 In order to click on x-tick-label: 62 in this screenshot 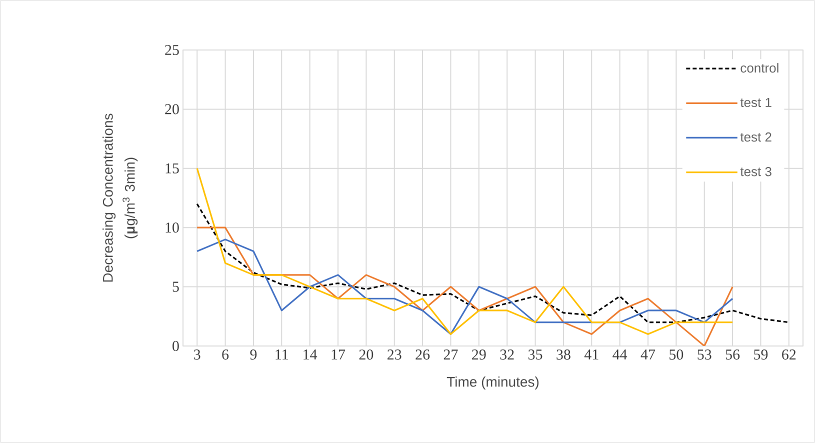, I will do `click(789, 355)`.